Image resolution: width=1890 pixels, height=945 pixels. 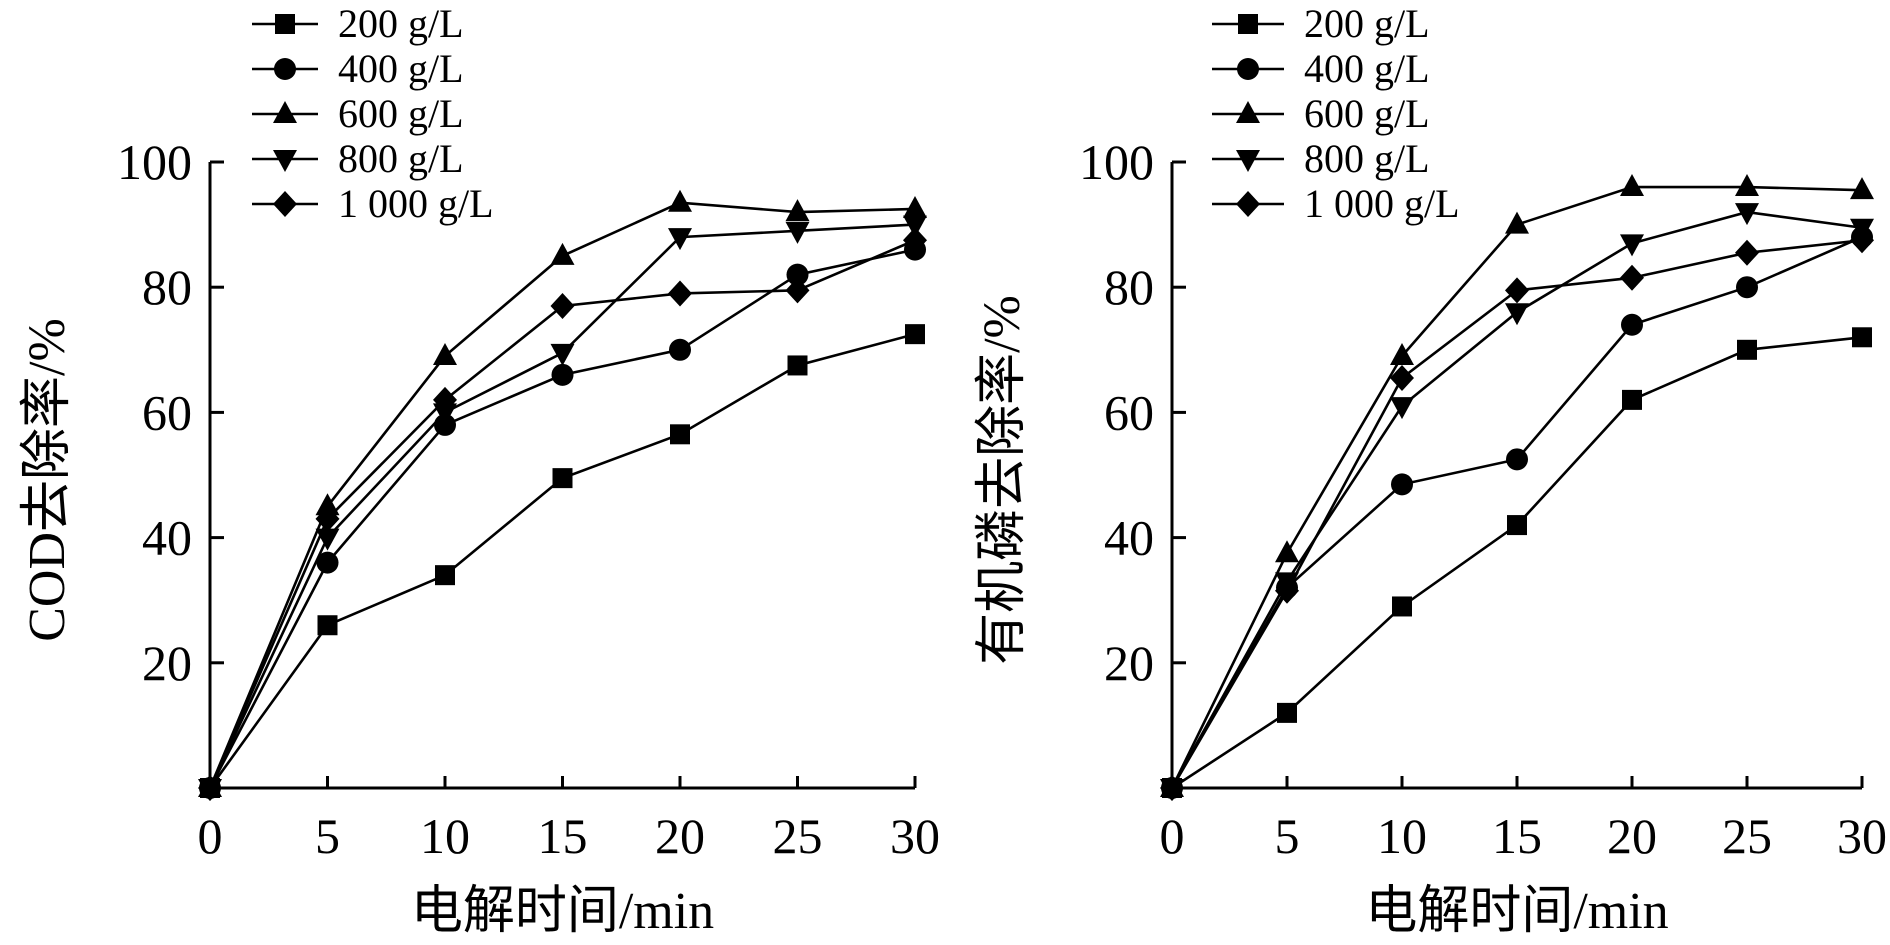 I want to click on legend-item: 400 g/L, so click(x=358, y=68).